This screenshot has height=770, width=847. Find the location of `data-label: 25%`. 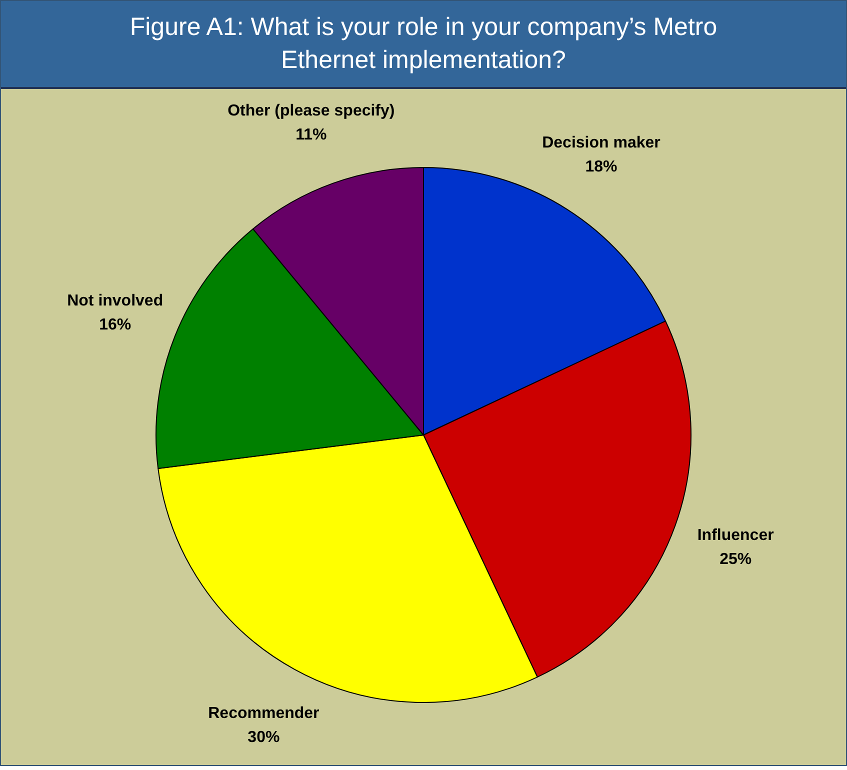

data-label: 25% is located at coordinates (736, 559).